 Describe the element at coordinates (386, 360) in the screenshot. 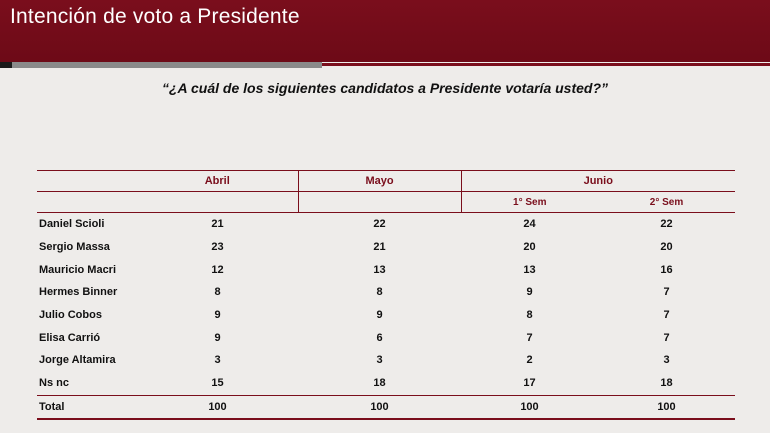

I see `table-row: Jorge Altamira 3 3 2 3` at that location.